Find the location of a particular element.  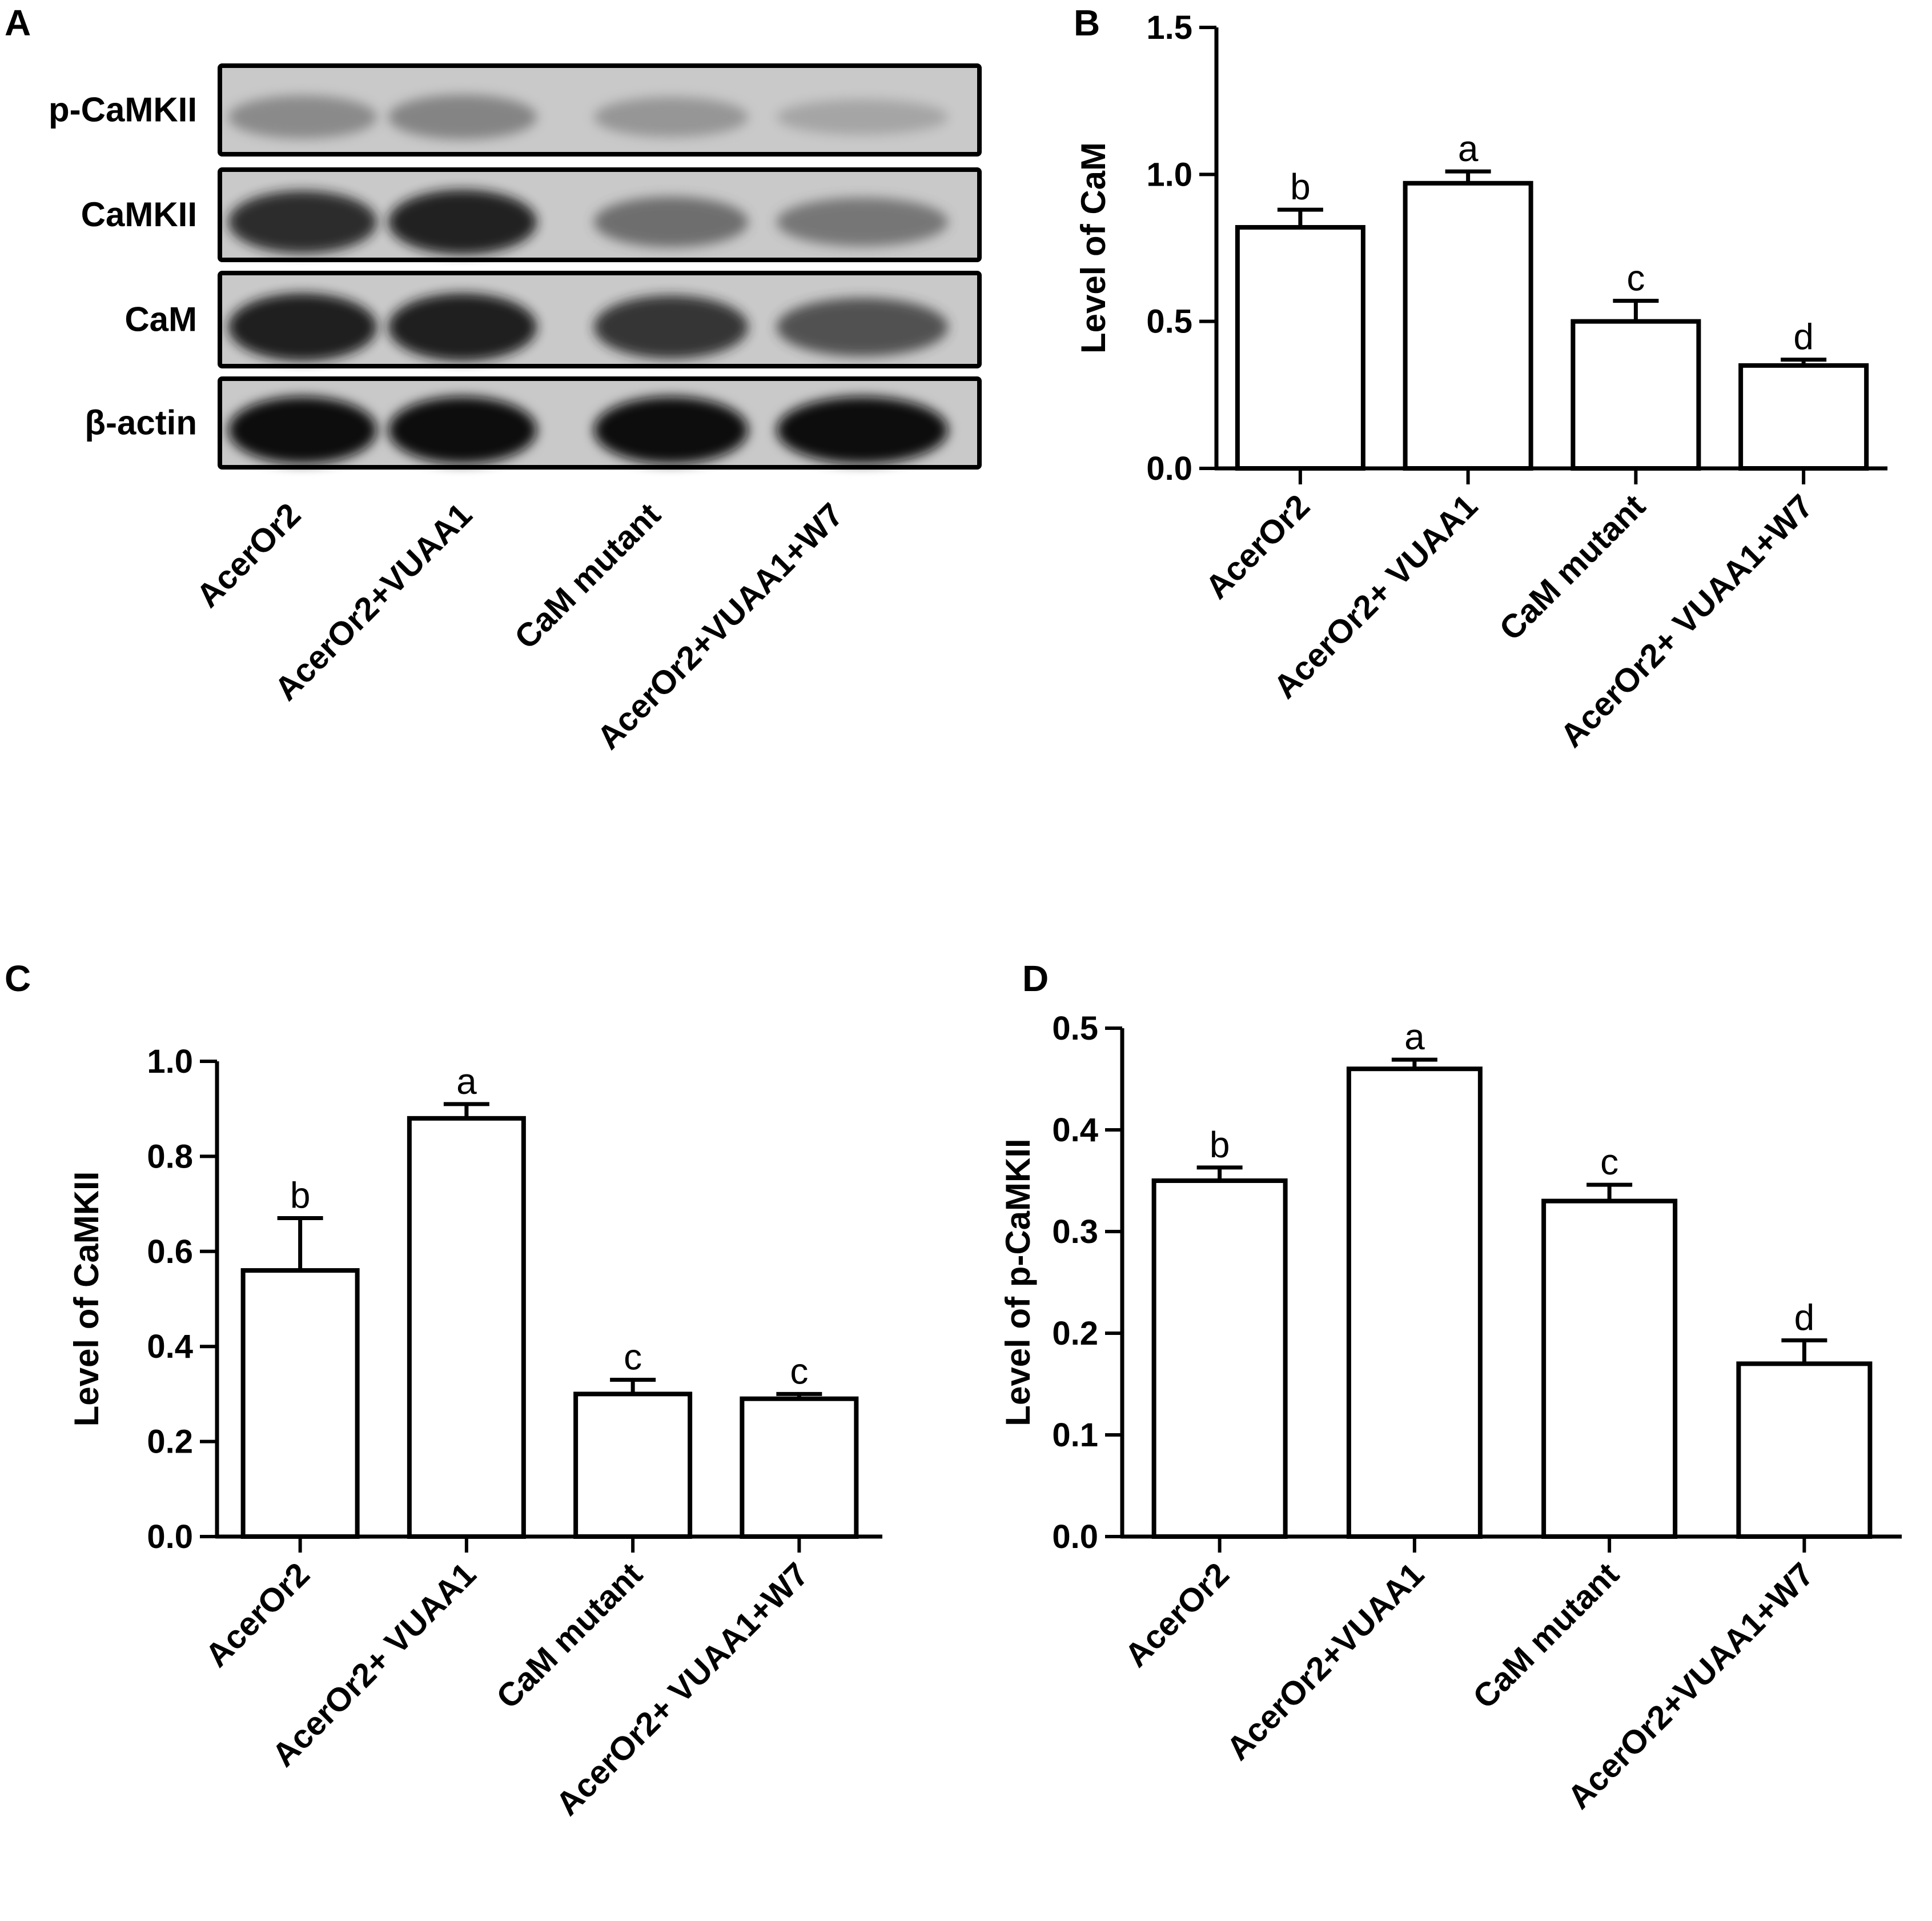

blot-row-cam: CaM is located at coordinates (553, 319).